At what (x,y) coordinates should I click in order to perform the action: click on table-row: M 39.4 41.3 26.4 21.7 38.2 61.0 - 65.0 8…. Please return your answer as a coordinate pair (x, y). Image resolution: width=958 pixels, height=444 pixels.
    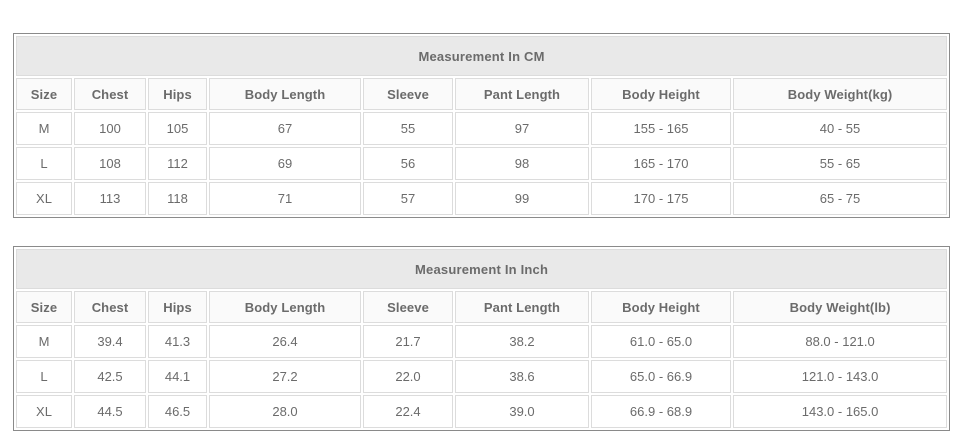
    Looking at the image, I should click on (482, 341).